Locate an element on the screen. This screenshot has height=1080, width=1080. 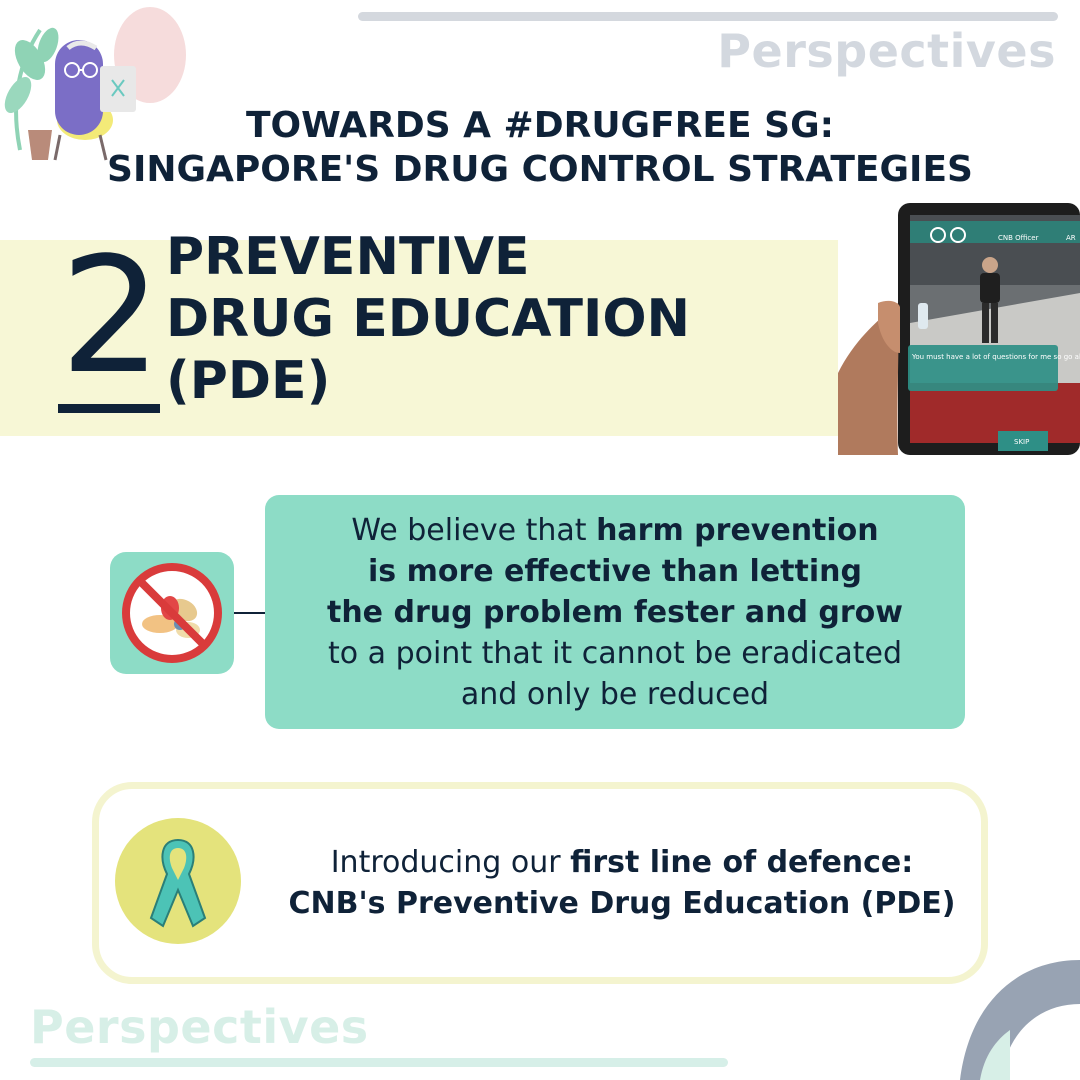
intro-lead: Introducing our is located at coordinates (450, 862).